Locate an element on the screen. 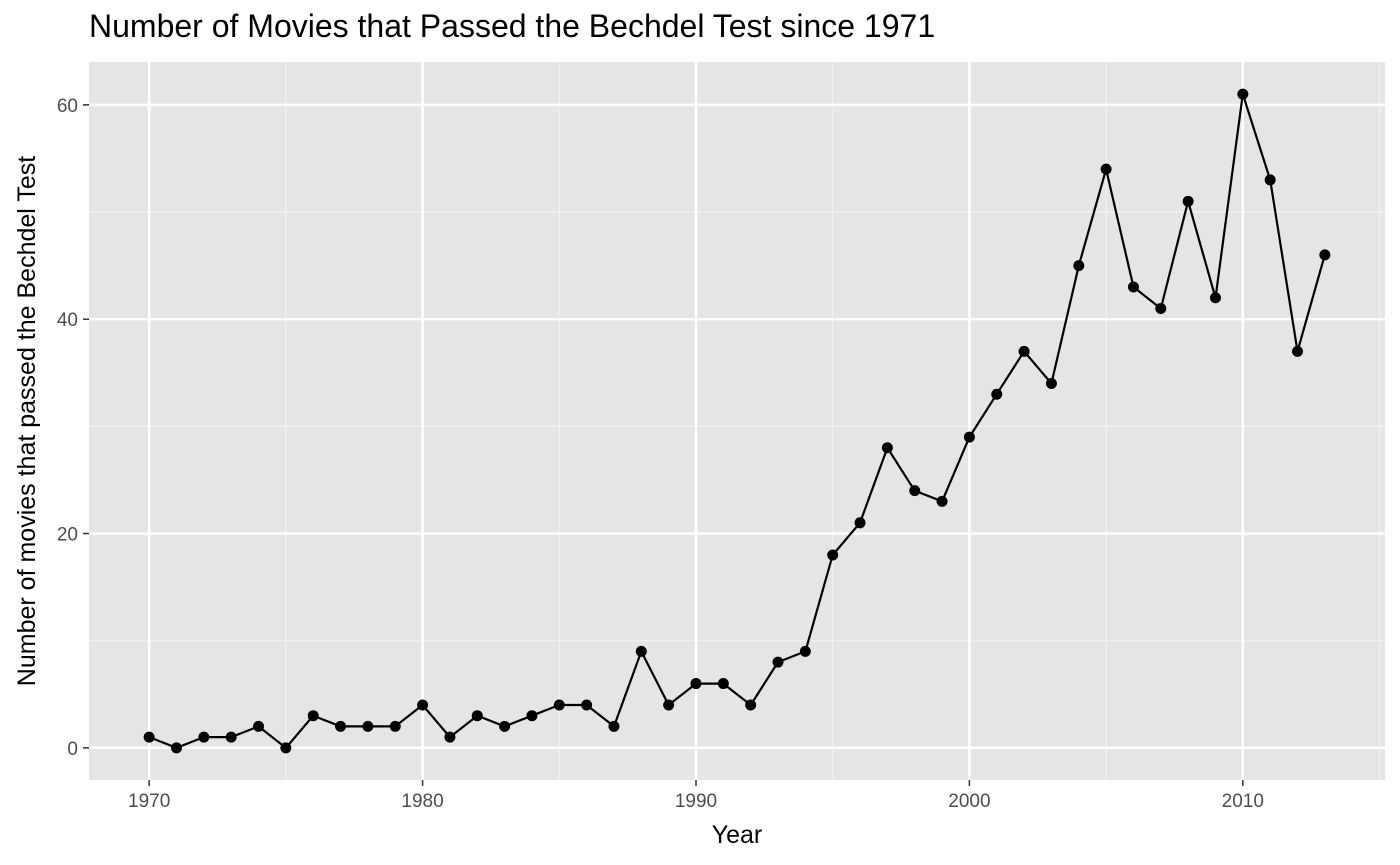 Image resolution: width=1400 pixels, height=865 pixels. y-tick-label: 40 is located at coordinates (67, 320).